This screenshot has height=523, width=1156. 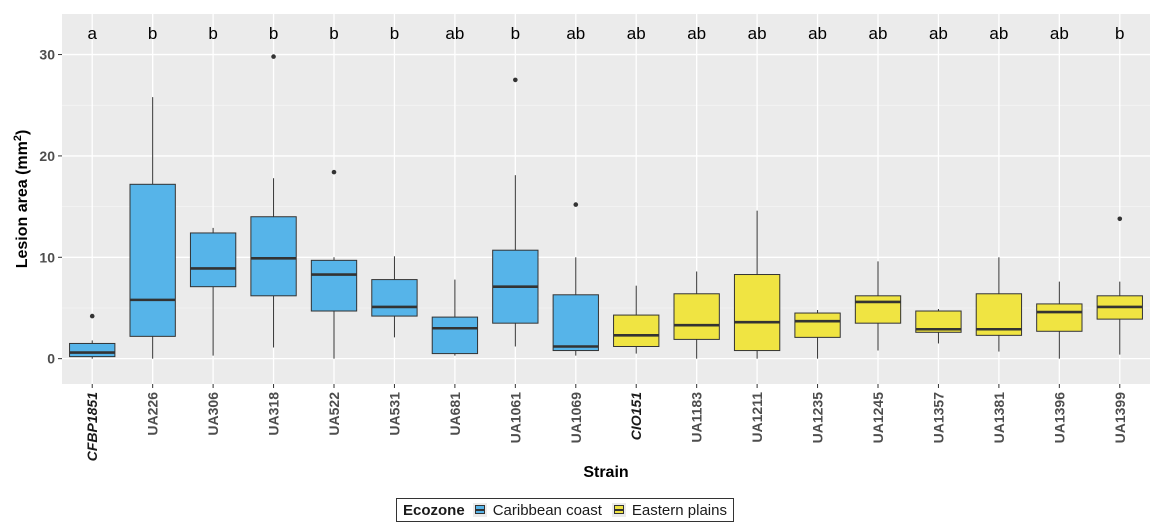 I want to click on x-tick-label: UA1211, so click(x=757, y=417).